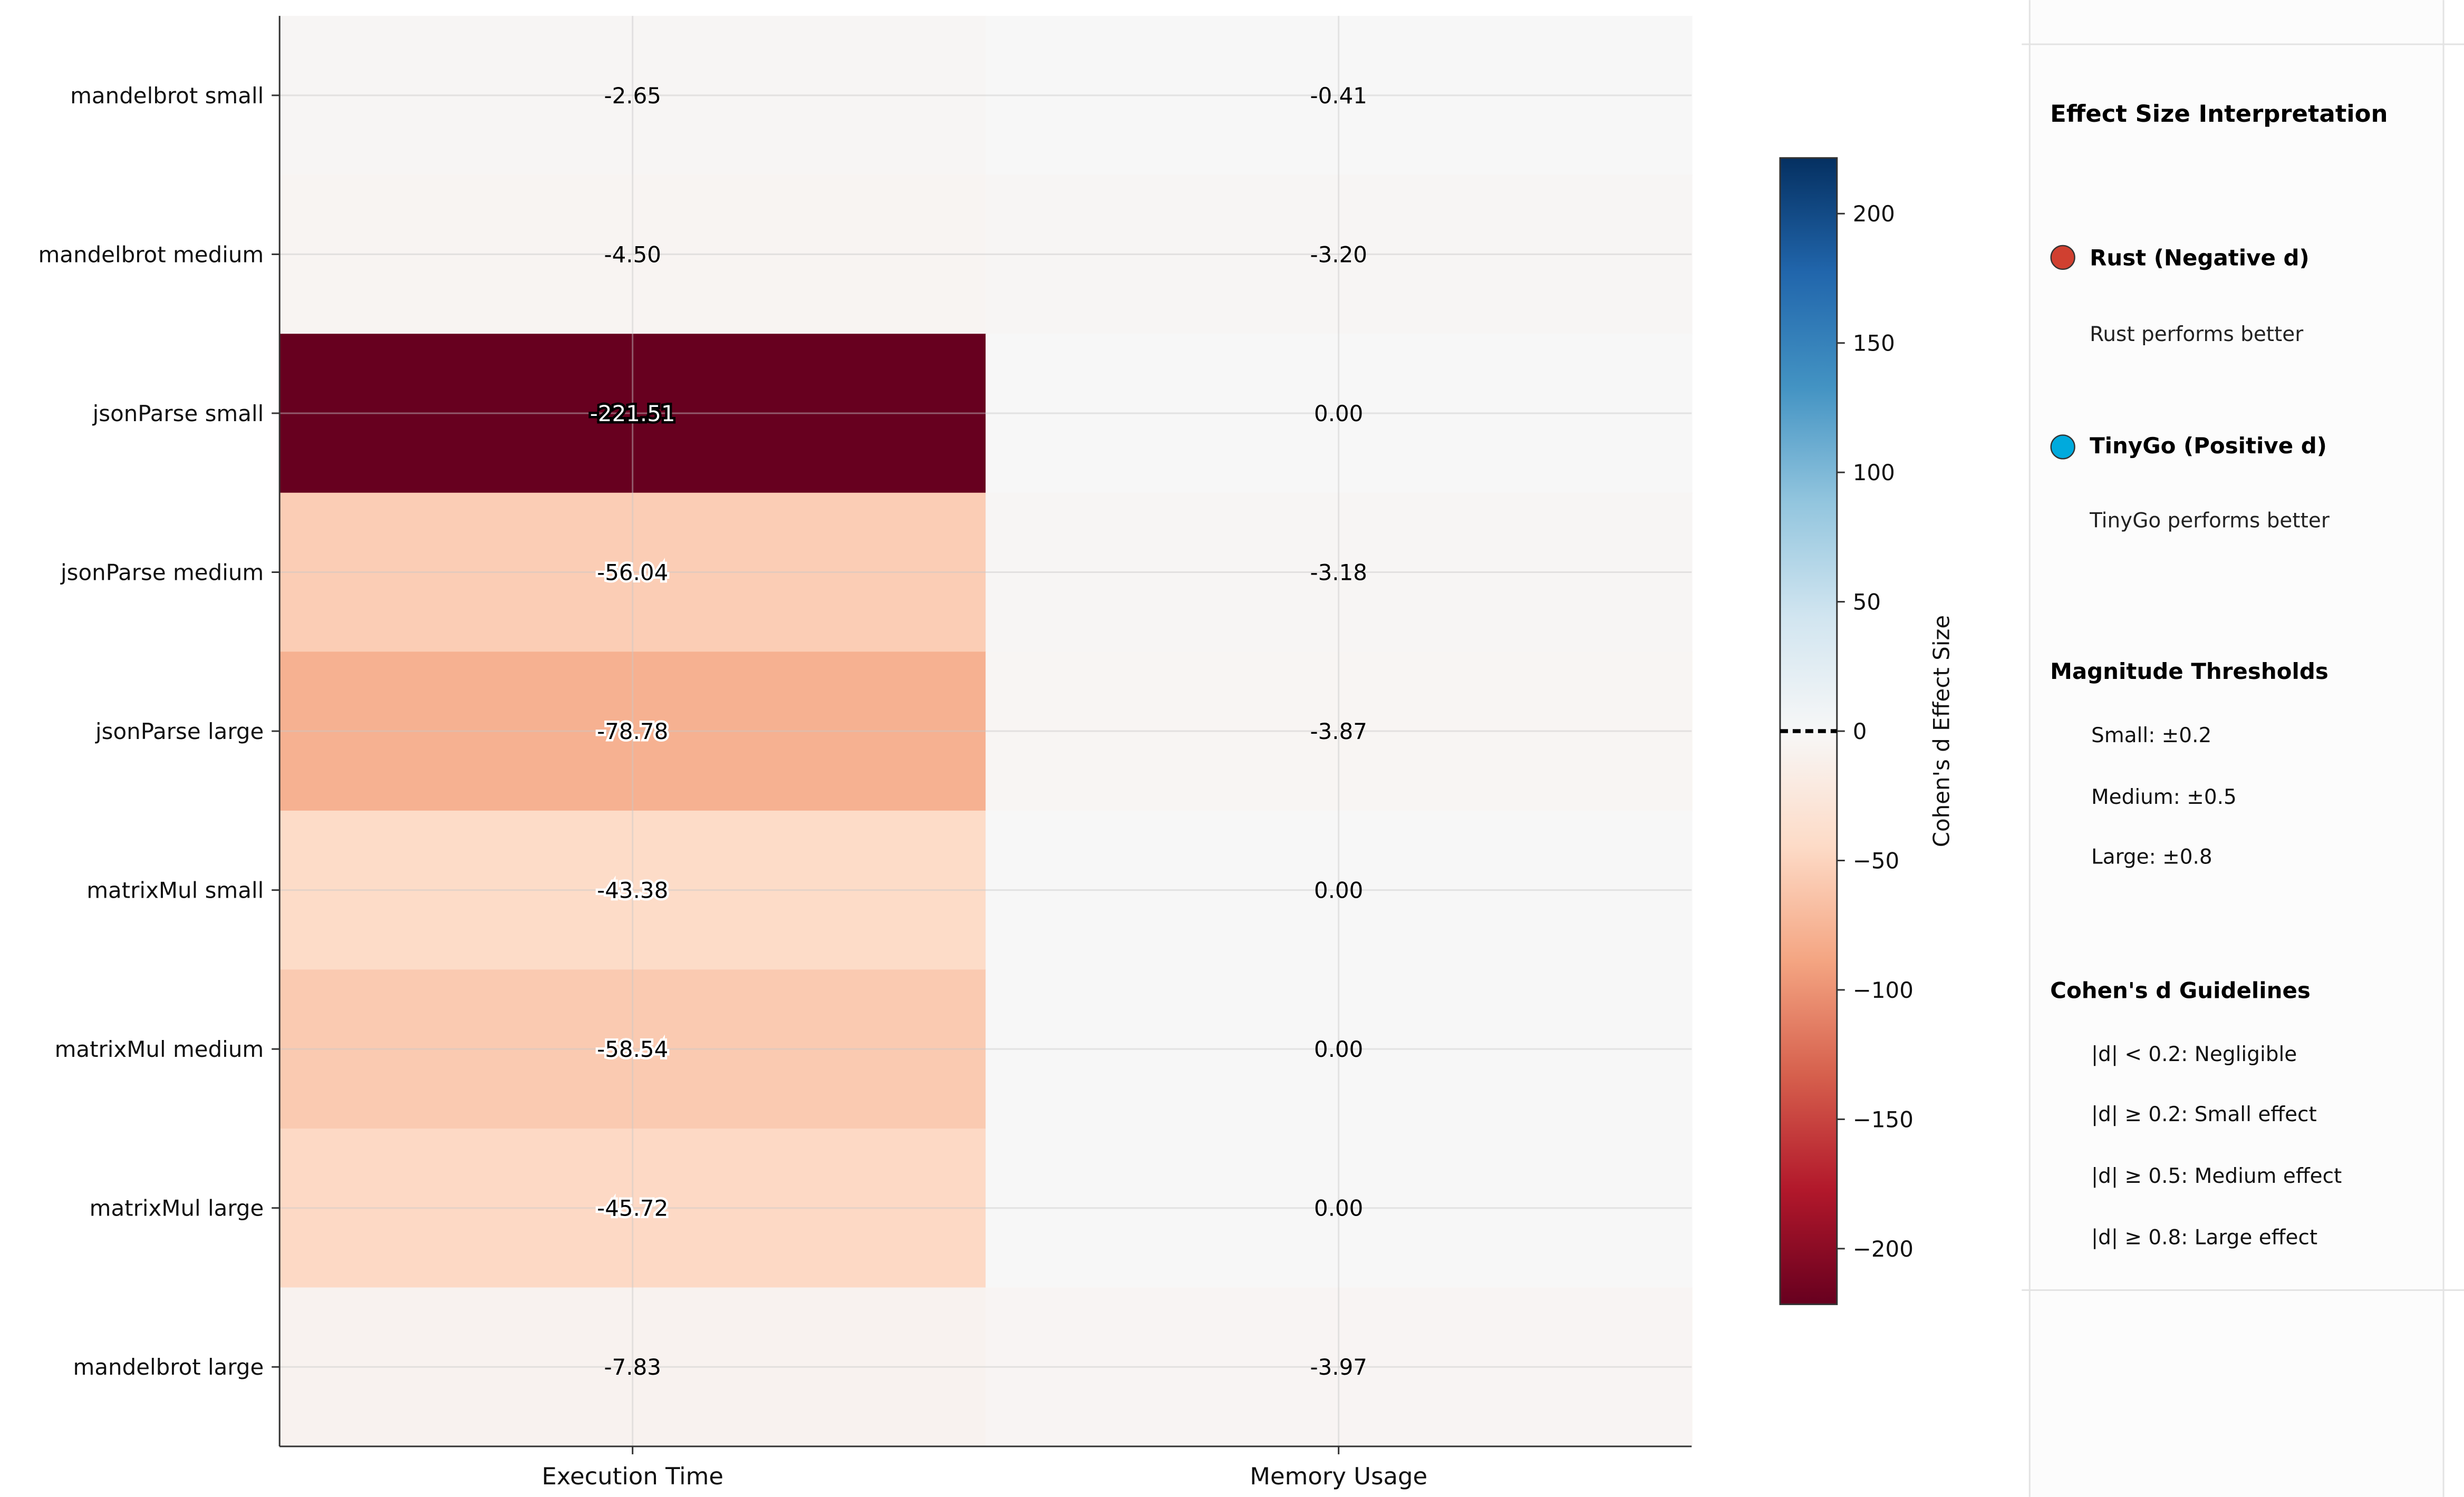 Image resolution: width=2464 pixels, height=1497 pixels. What do you see at coordinates (168, 1367) in the screenshot?
I see `row-label: mandelbrot large` at bounding box center [168, 1367].